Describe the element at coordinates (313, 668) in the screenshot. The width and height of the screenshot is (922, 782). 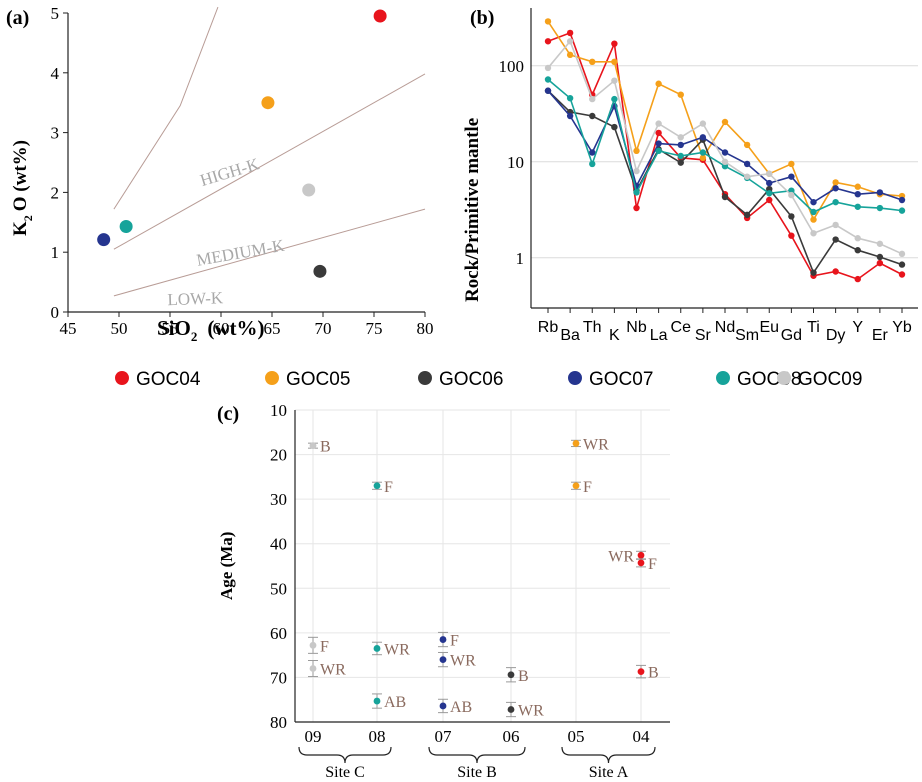
I see `c-point-GOC09` at that location.